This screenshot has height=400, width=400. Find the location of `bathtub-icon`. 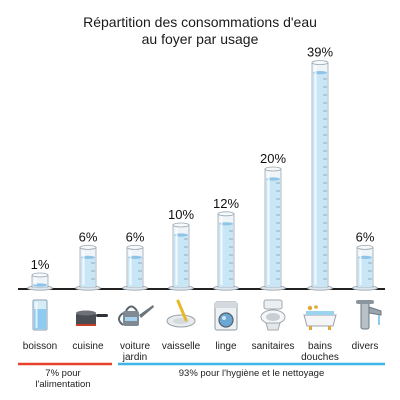

bathtub-icon is located at coordinates (320, 317).